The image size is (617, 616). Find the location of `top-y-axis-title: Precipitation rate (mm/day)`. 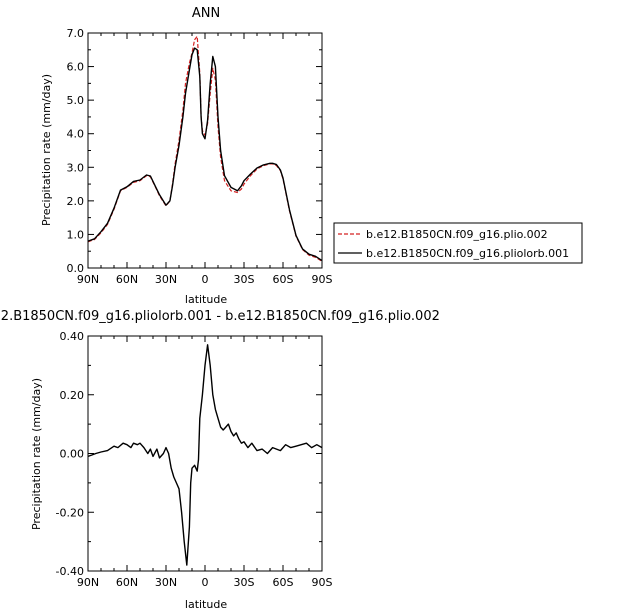

top-y-axis-title: Precipitation rate (mm/day) is located at coordinates (46, 150).